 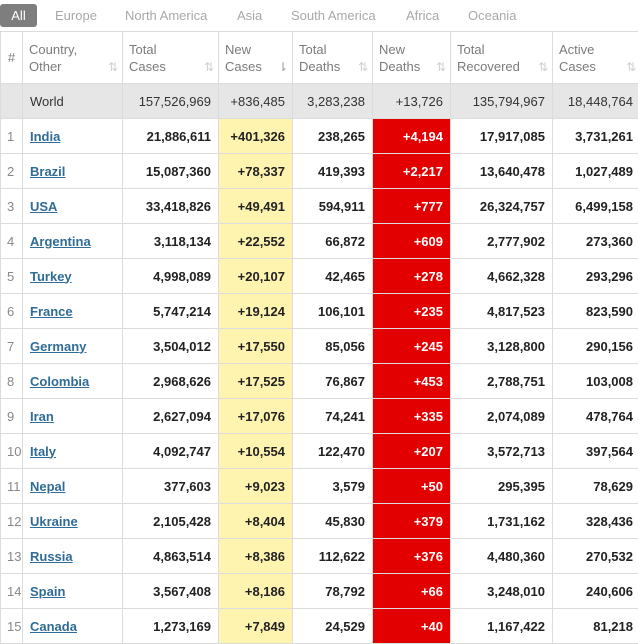 What do you see at coordinates (412, 591) in the screenshot?
I see `new-deaths-cell: +66` at bounding box center [412, 591].